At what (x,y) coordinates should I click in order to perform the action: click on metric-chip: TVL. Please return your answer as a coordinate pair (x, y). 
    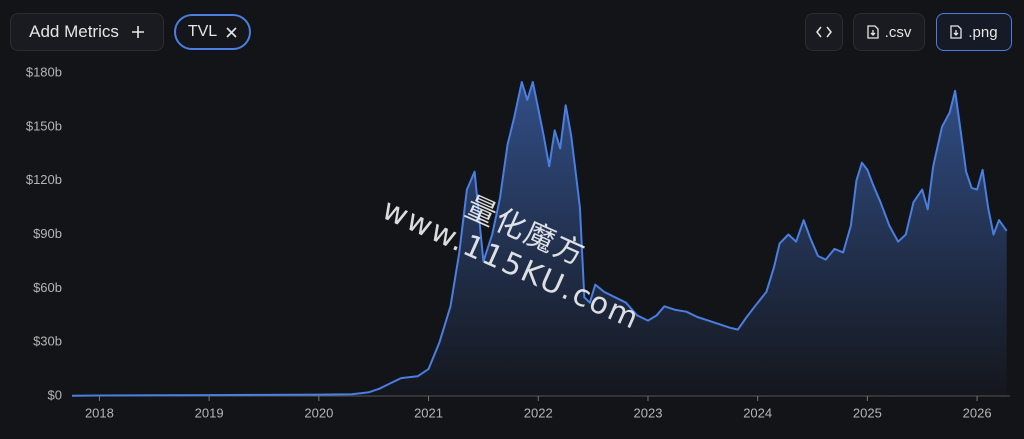
    Looking at the image, I should click on (212, 32).